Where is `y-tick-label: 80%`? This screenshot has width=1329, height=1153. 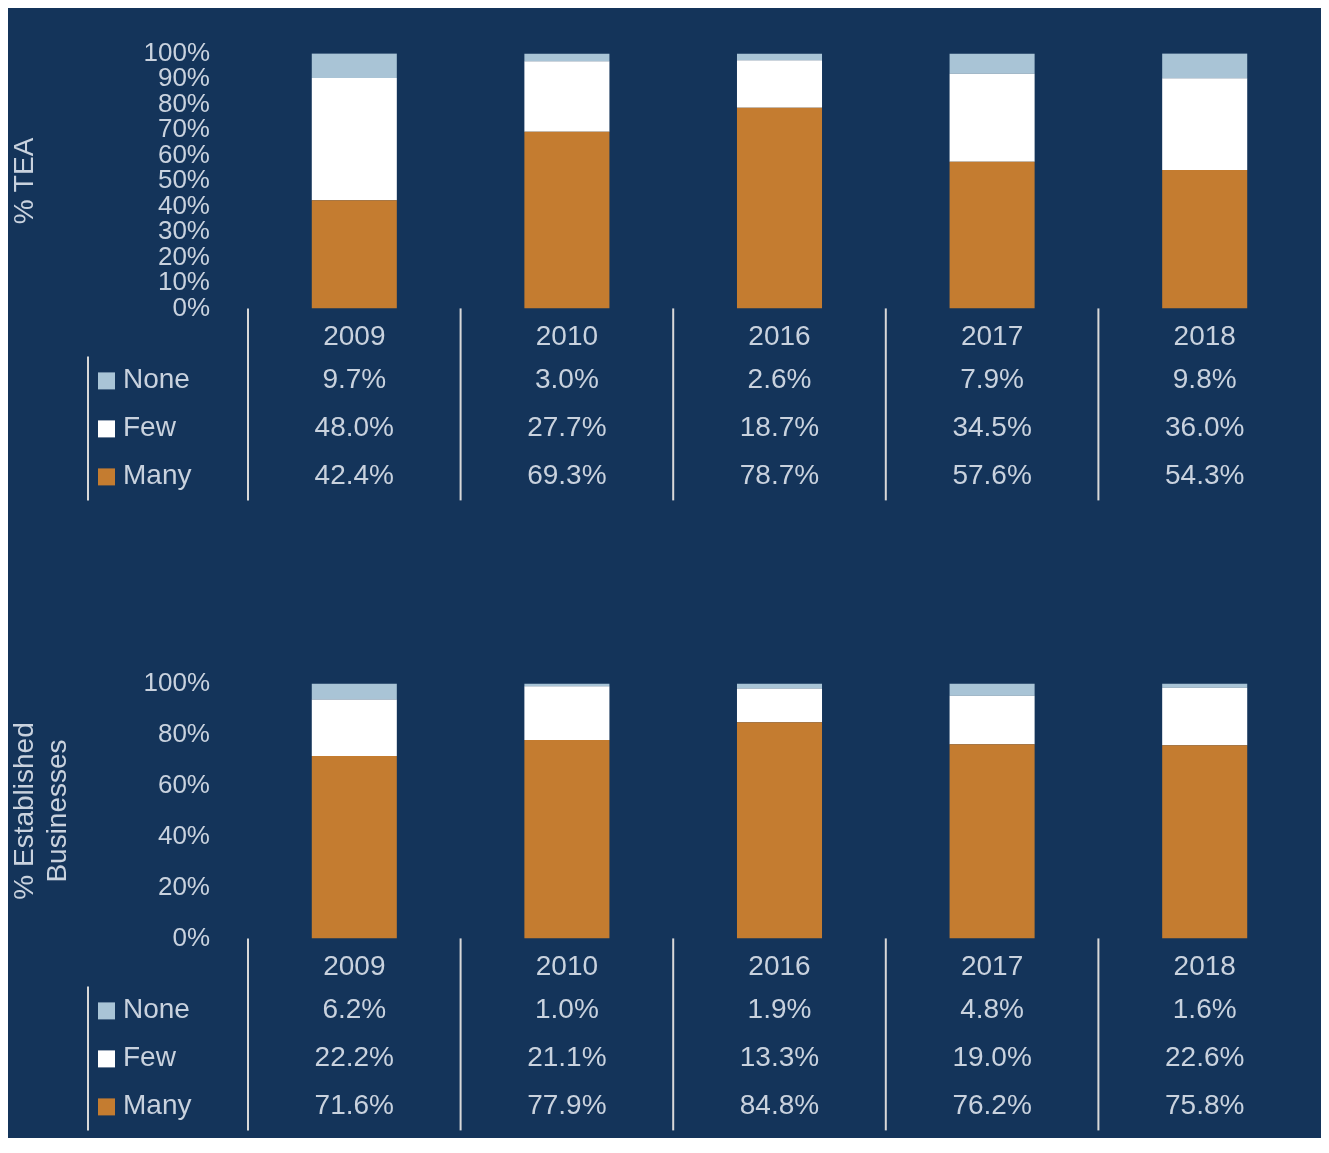
y-tick-label: 80% is located at coordinates (183, 732).